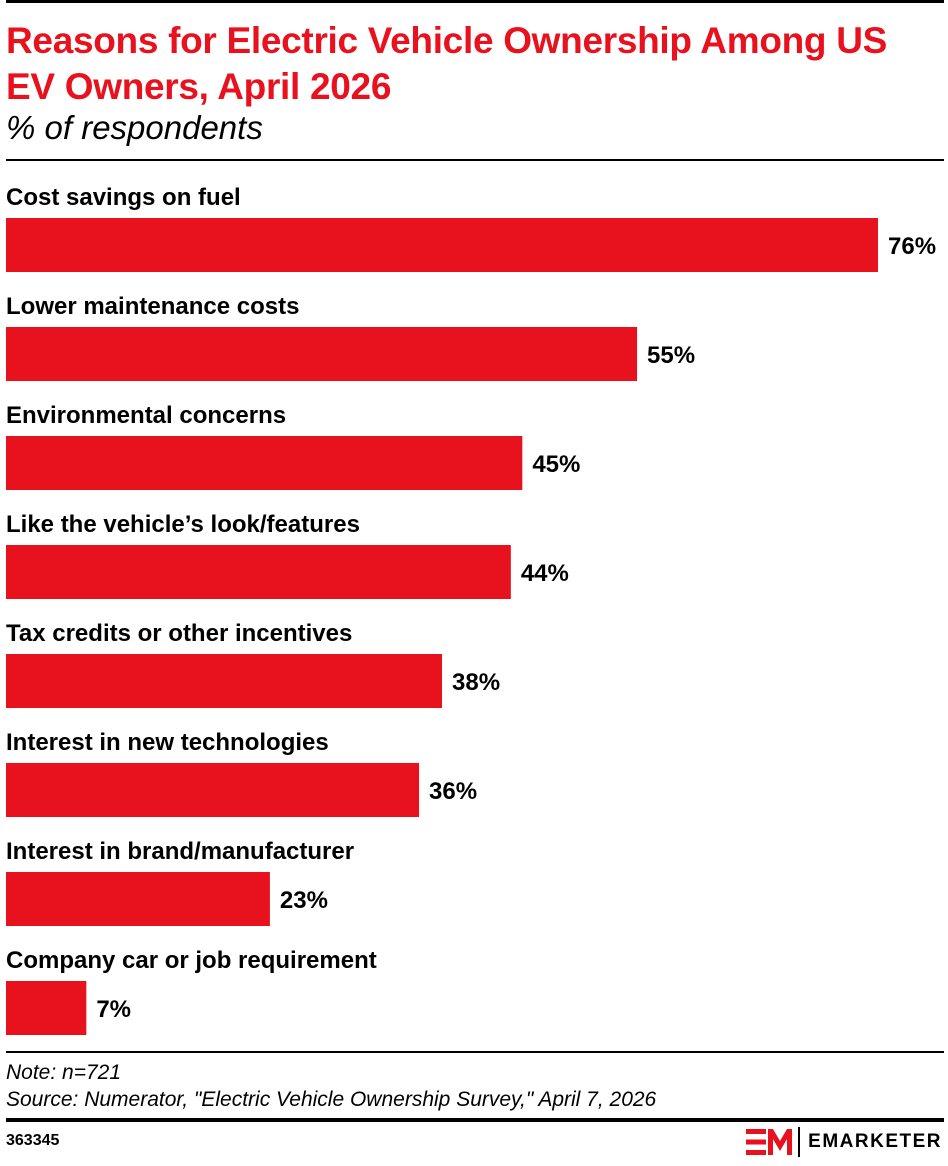 The image size is (948, 1166). Describe the element at coordinates (152, 306) in the screenshot. I see `category-label-lower-maintenance-costs: Lower maintenance costs` at that location.